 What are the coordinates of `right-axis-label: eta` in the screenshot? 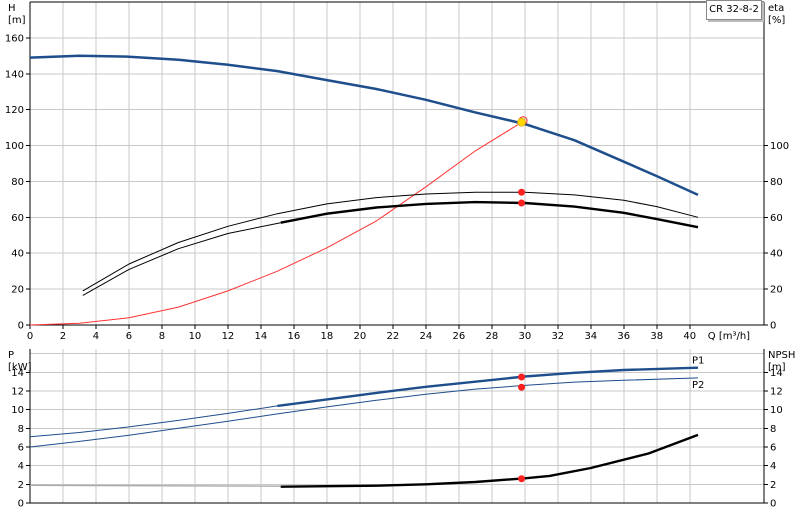 It's located at (776, 8).